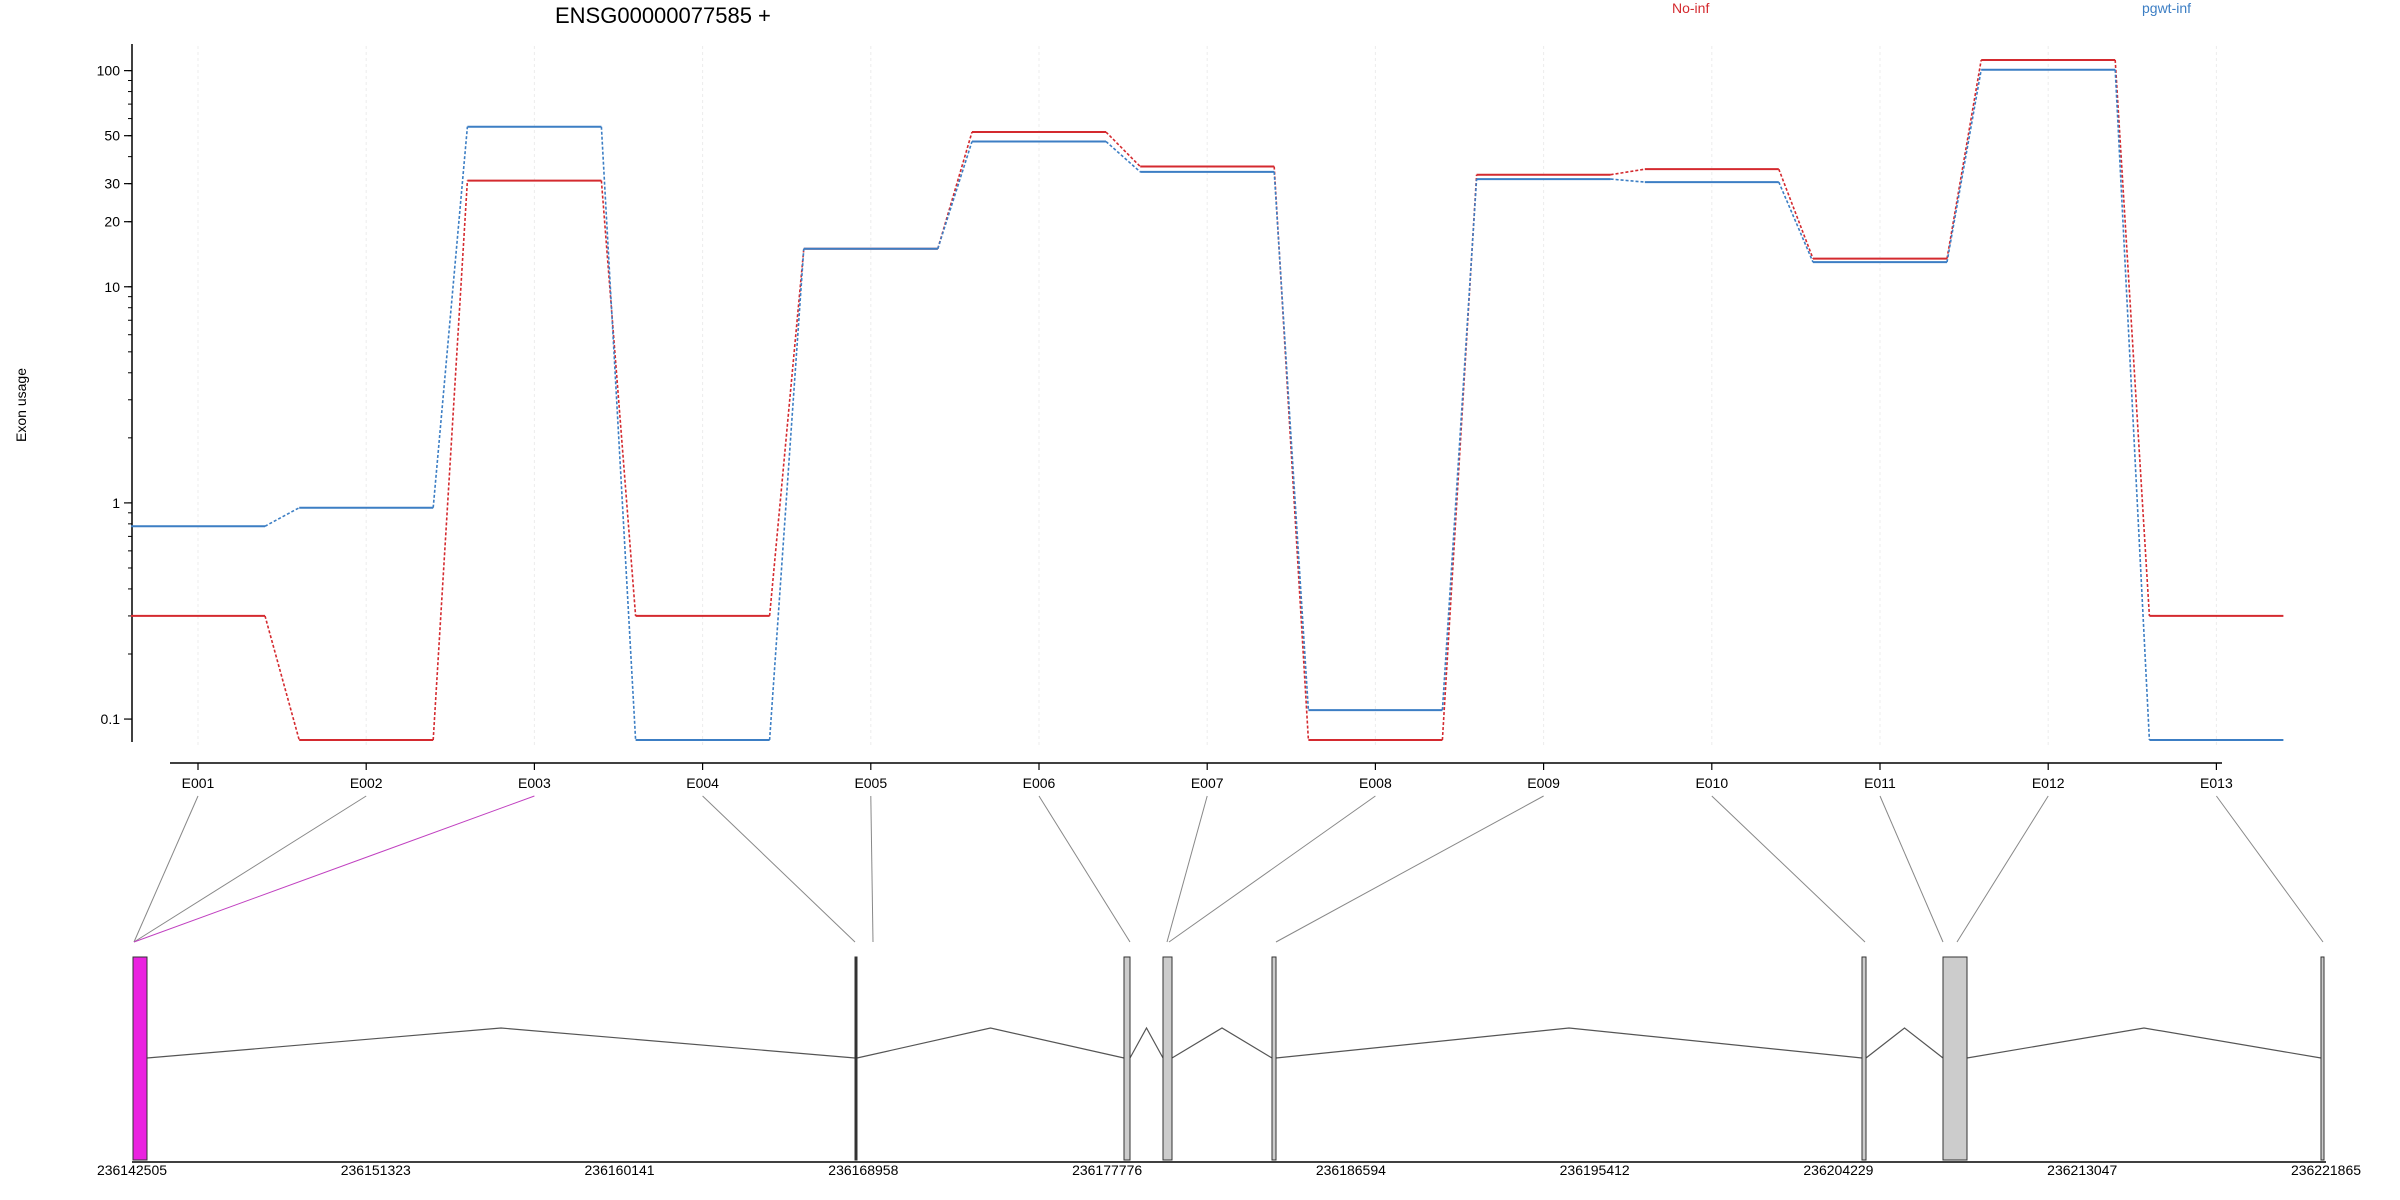 This screenshot has height=1200, width=2400. Describe the element at coordinates (2166, 8) in the screenshot. I see `legend-label-pgwt-inf: pgwt-inf` at that location.